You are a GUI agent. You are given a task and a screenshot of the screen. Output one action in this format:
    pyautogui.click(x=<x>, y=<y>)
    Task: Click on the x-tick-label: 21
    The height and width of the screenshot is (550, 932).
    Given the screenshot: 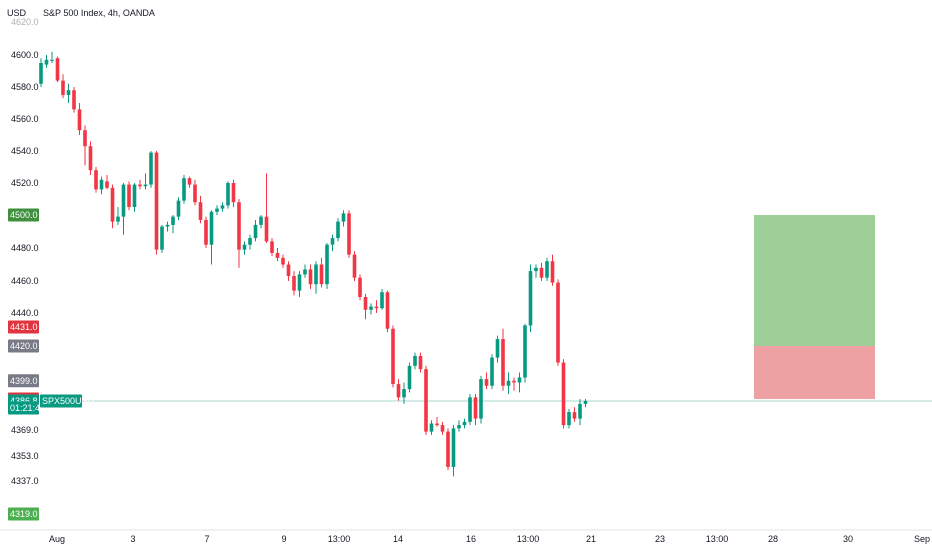 What is the action you would take?
    pyautogui.click(x=591, y=539)
    